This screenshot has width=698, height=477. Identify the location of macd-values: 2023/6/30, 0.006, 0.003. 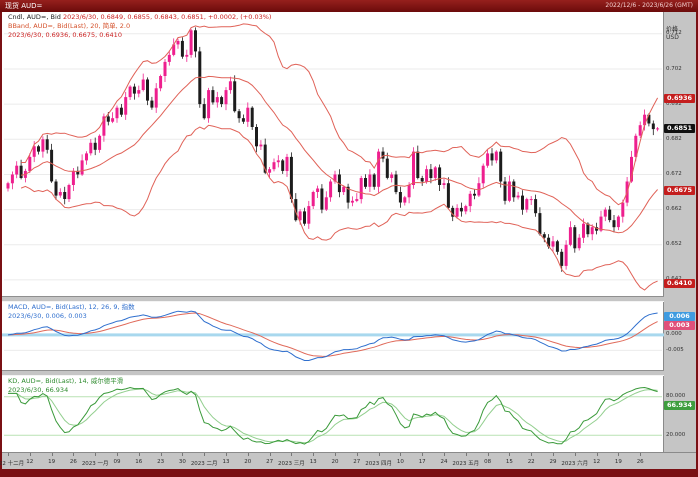
(47, 316).